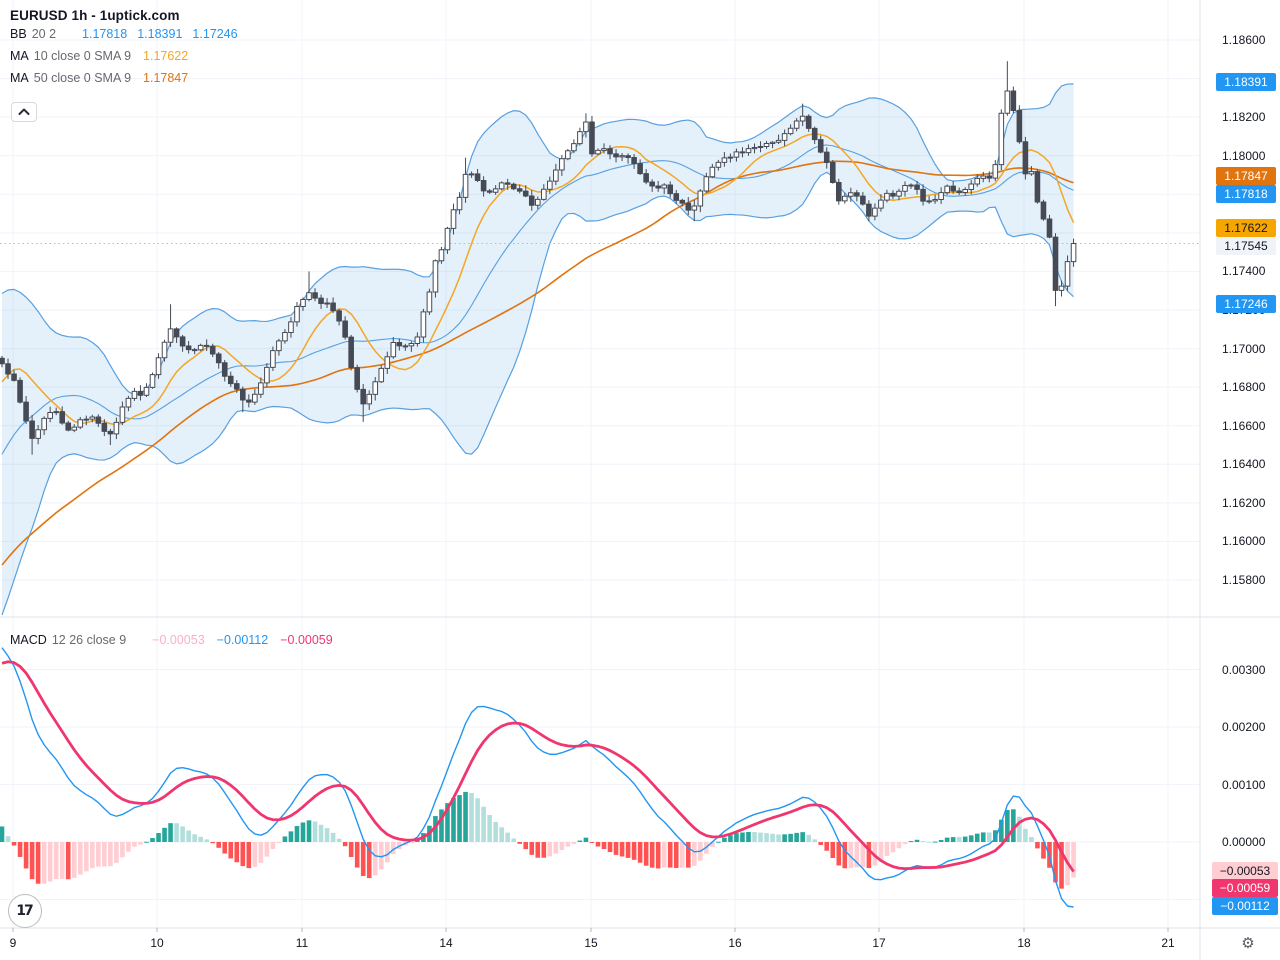 This screenshot has height=960, width=1280. I want to click on time-axis-label: 11, so click(302, 943).